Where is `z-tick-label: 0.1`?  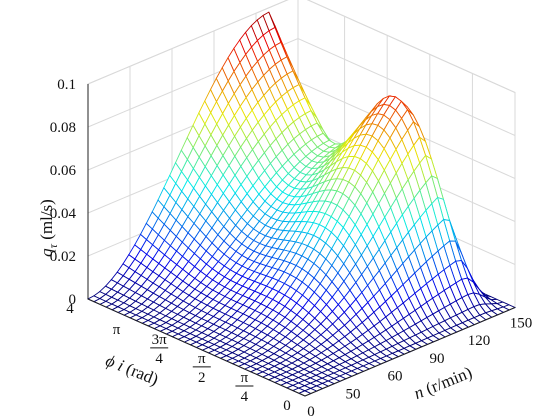 z-tick-label: 0.1 is located at coordinates (66, 85).